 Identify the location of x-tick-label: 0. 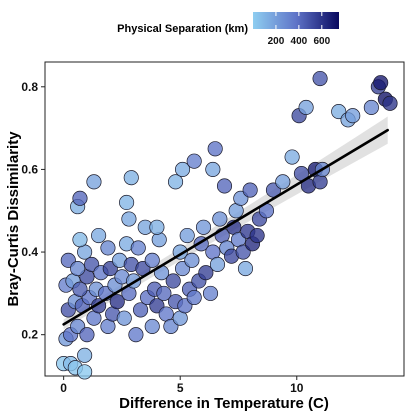
(63, 388).